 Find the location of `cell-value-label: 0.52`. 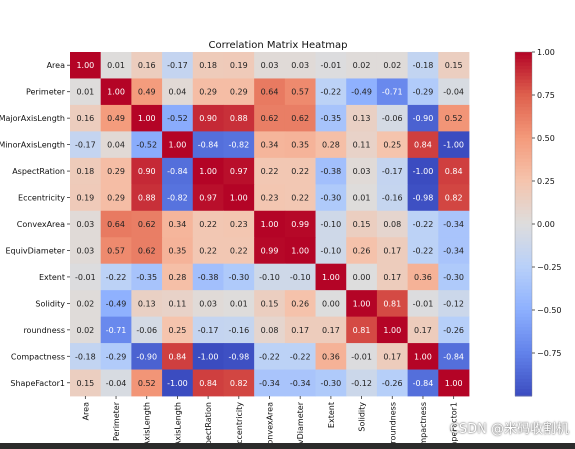

cell-value-label: 0.52 is located at coordinates (454, 118).